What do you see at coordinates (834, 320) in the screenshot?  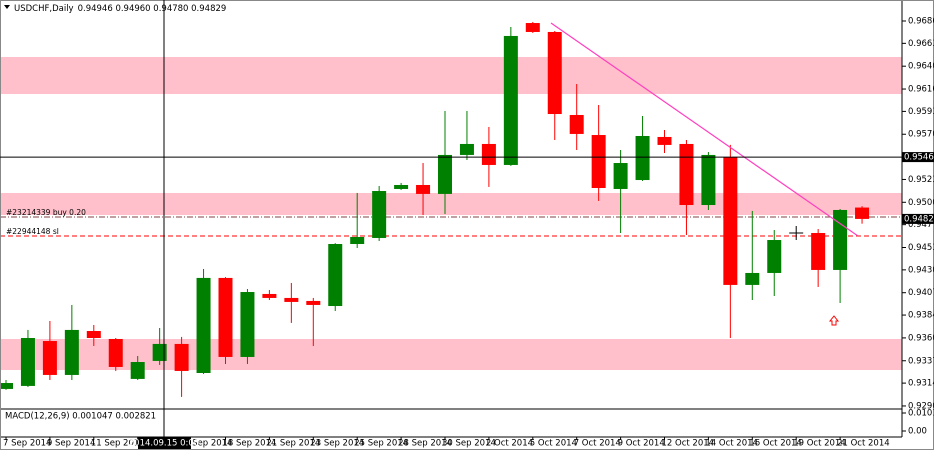 I see `arrow-mark` at bounding box center [834, 320].